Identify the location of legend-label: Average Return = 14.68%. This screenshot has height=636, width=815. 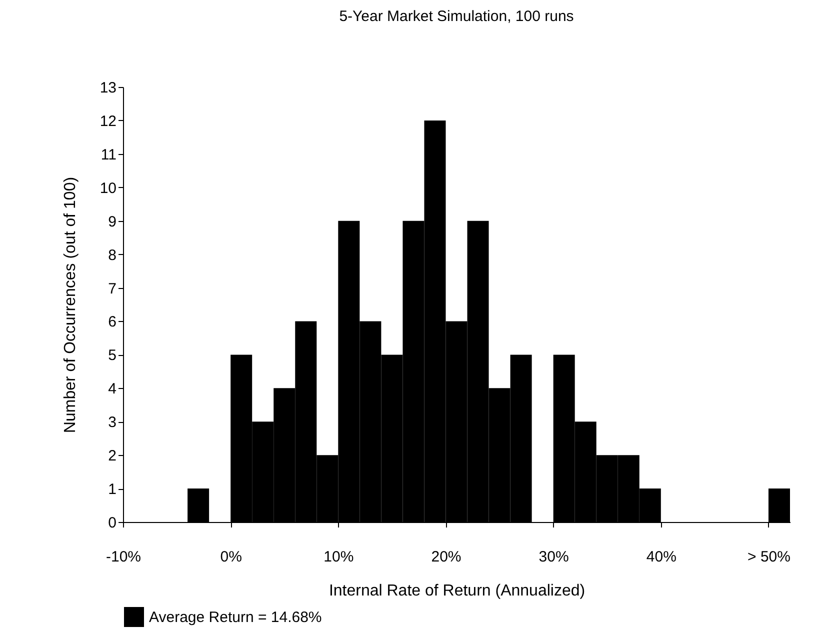
(235, 617).